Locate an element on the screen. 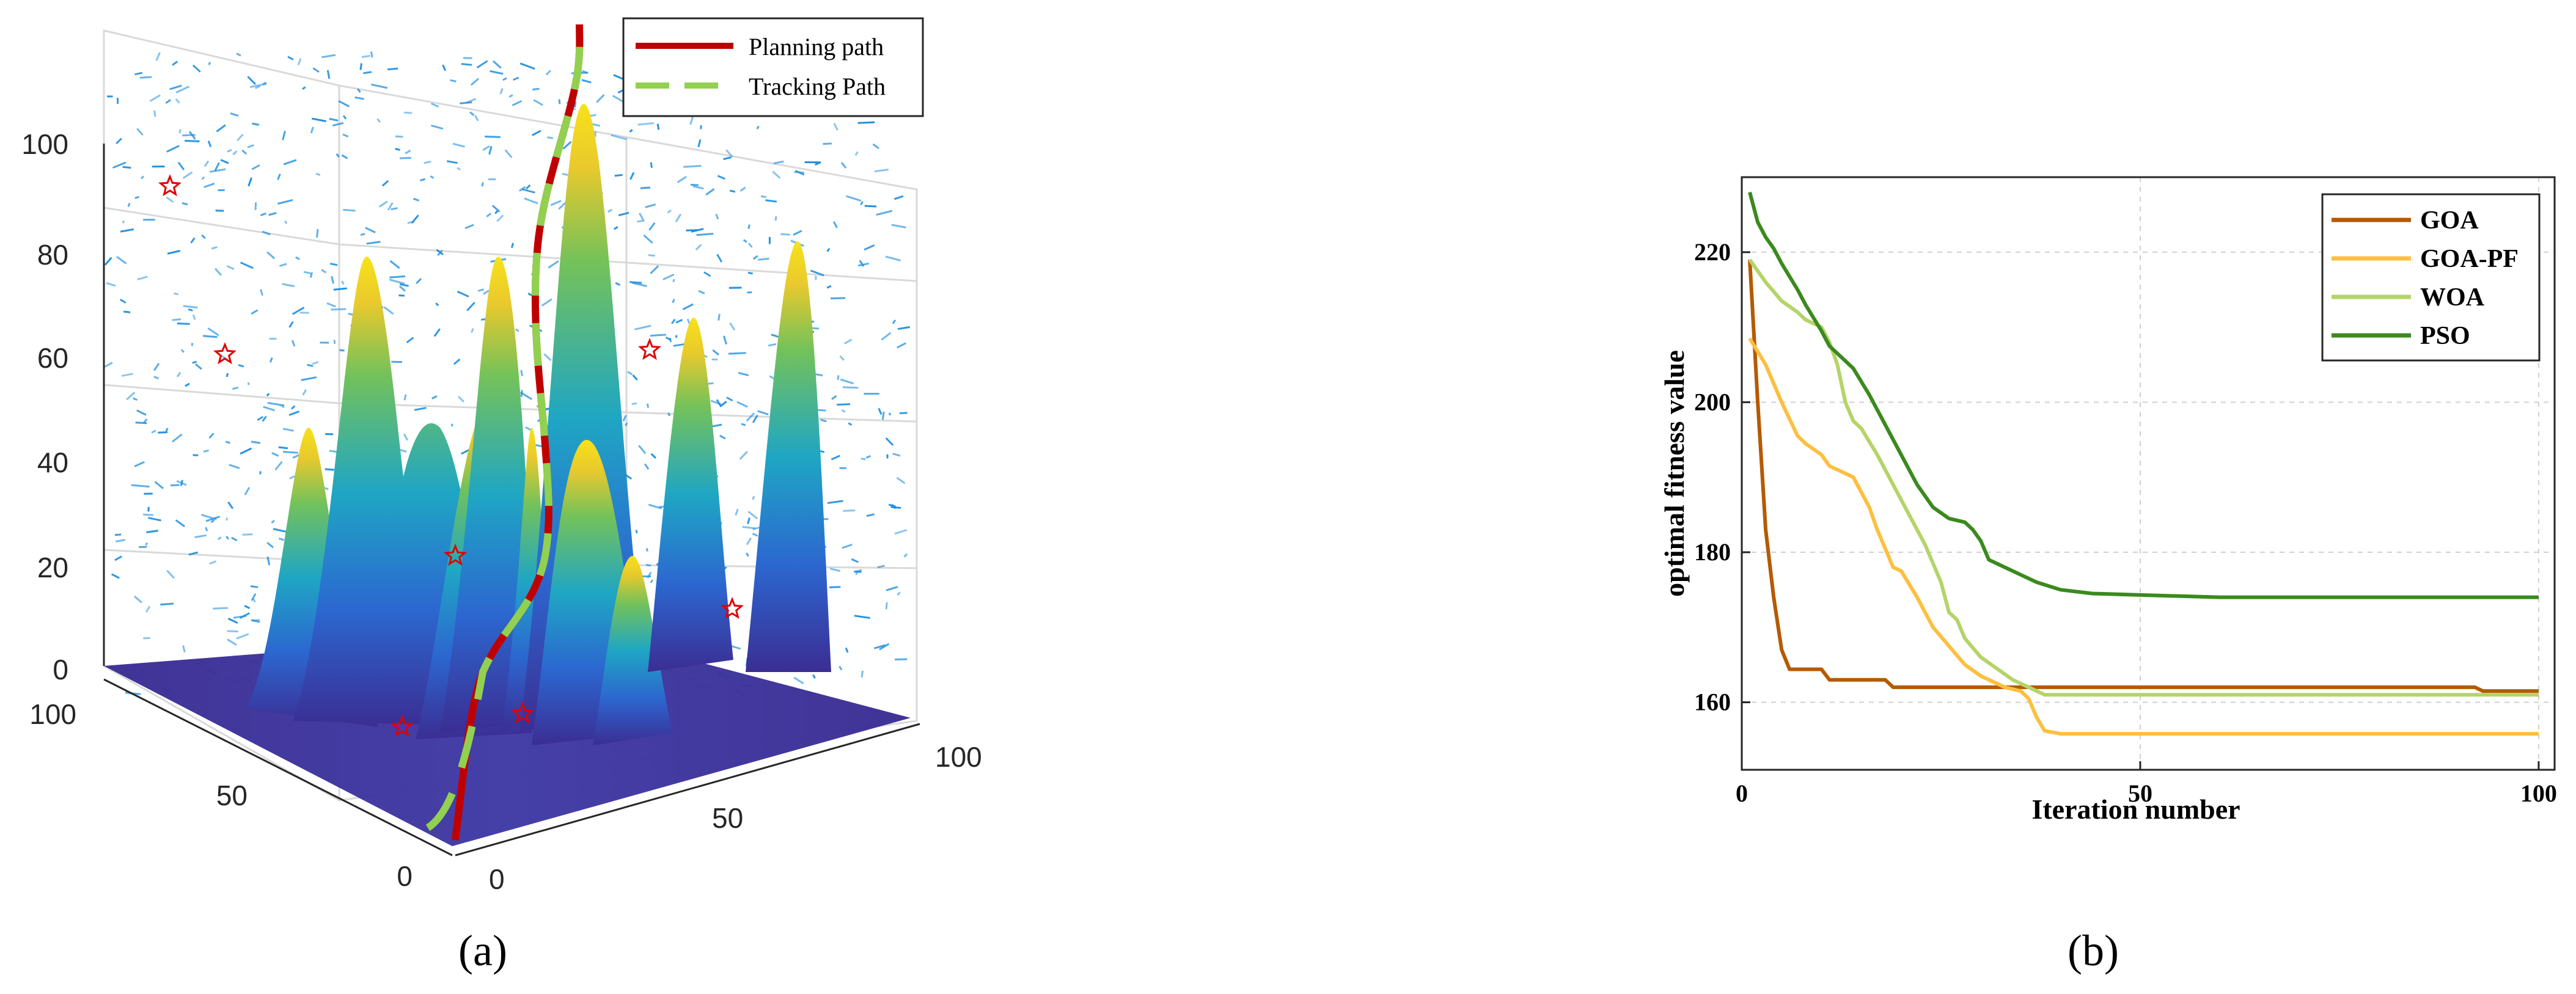 This screenshot has width=2576, height=994. panel-label-a: (a) is located at coordinates (482, 951).